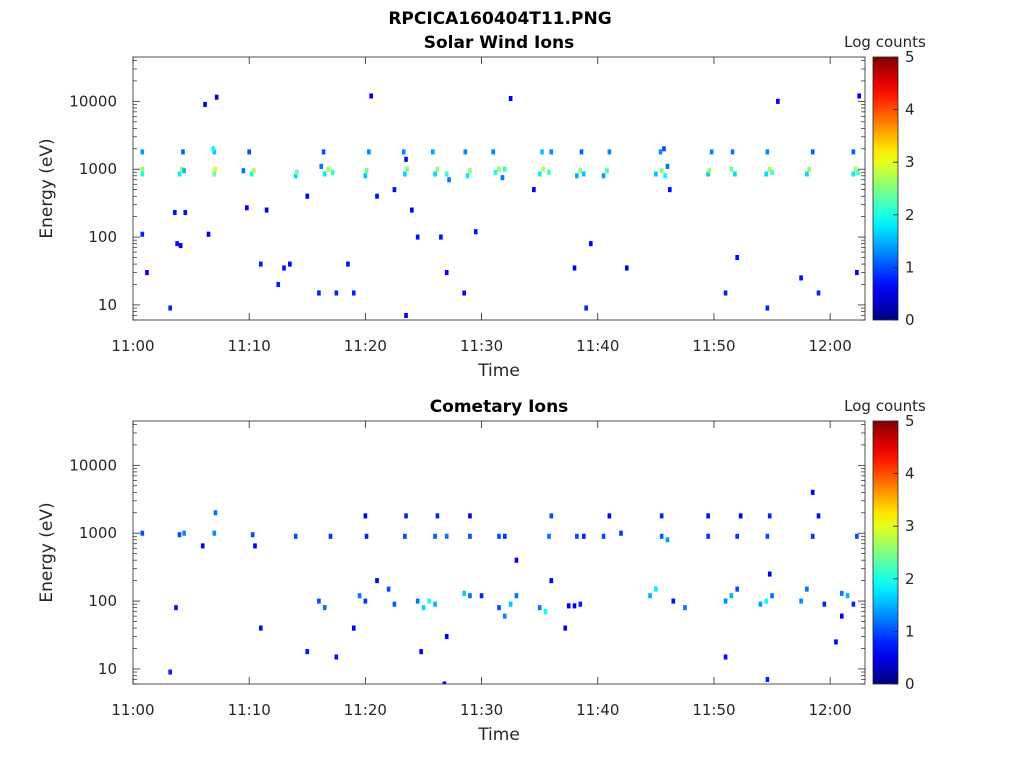  What do you see at coordinates (47, 552) in the screenshot?
I see `p1-ylabel: Energy (eV)` at bounding box center [47, 552].